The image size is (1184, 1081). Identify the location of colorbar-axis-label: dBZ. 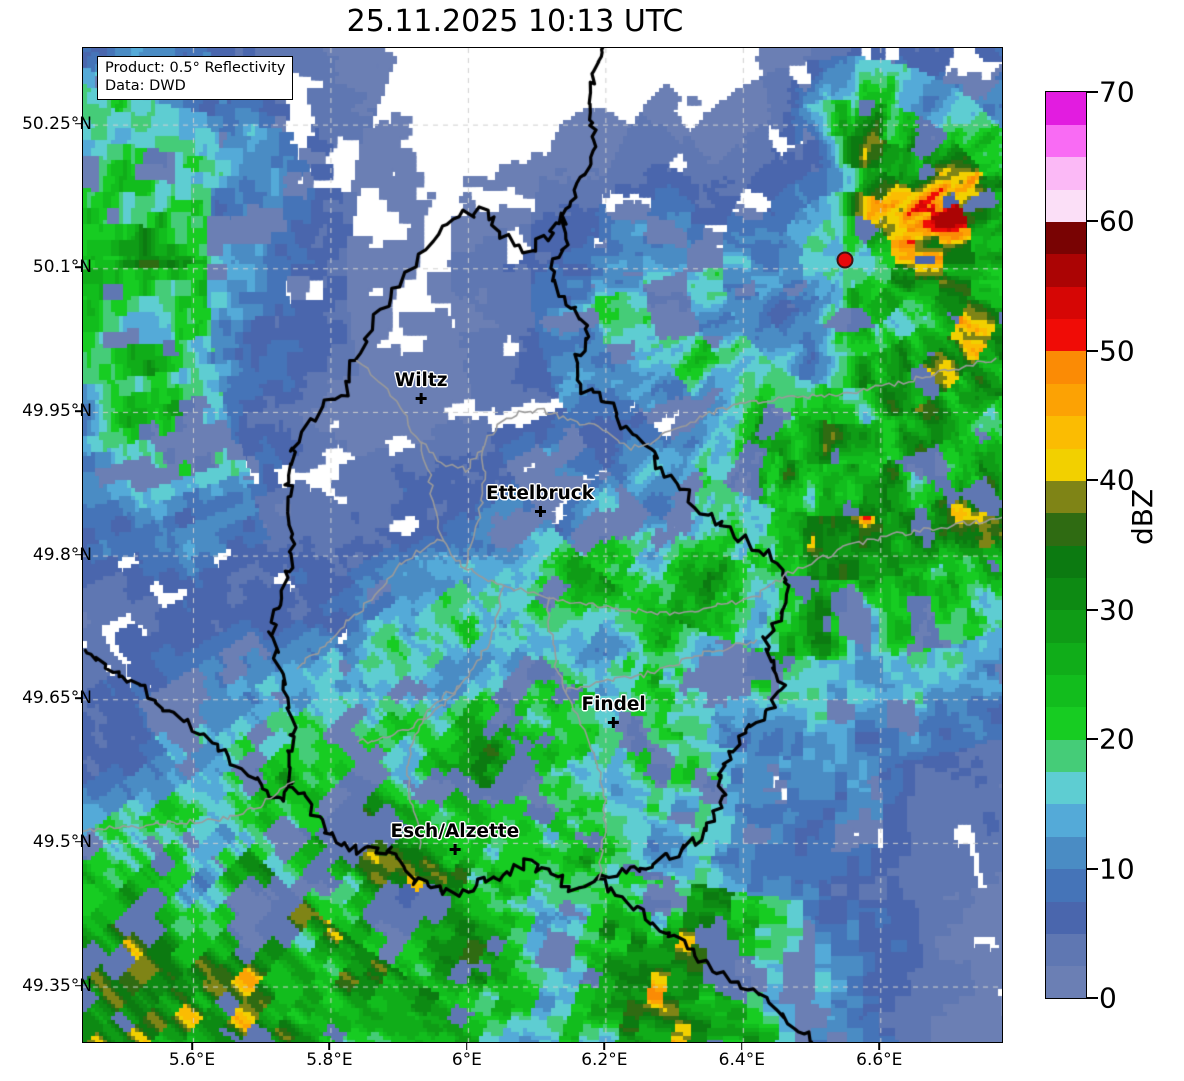
(1142, 516).